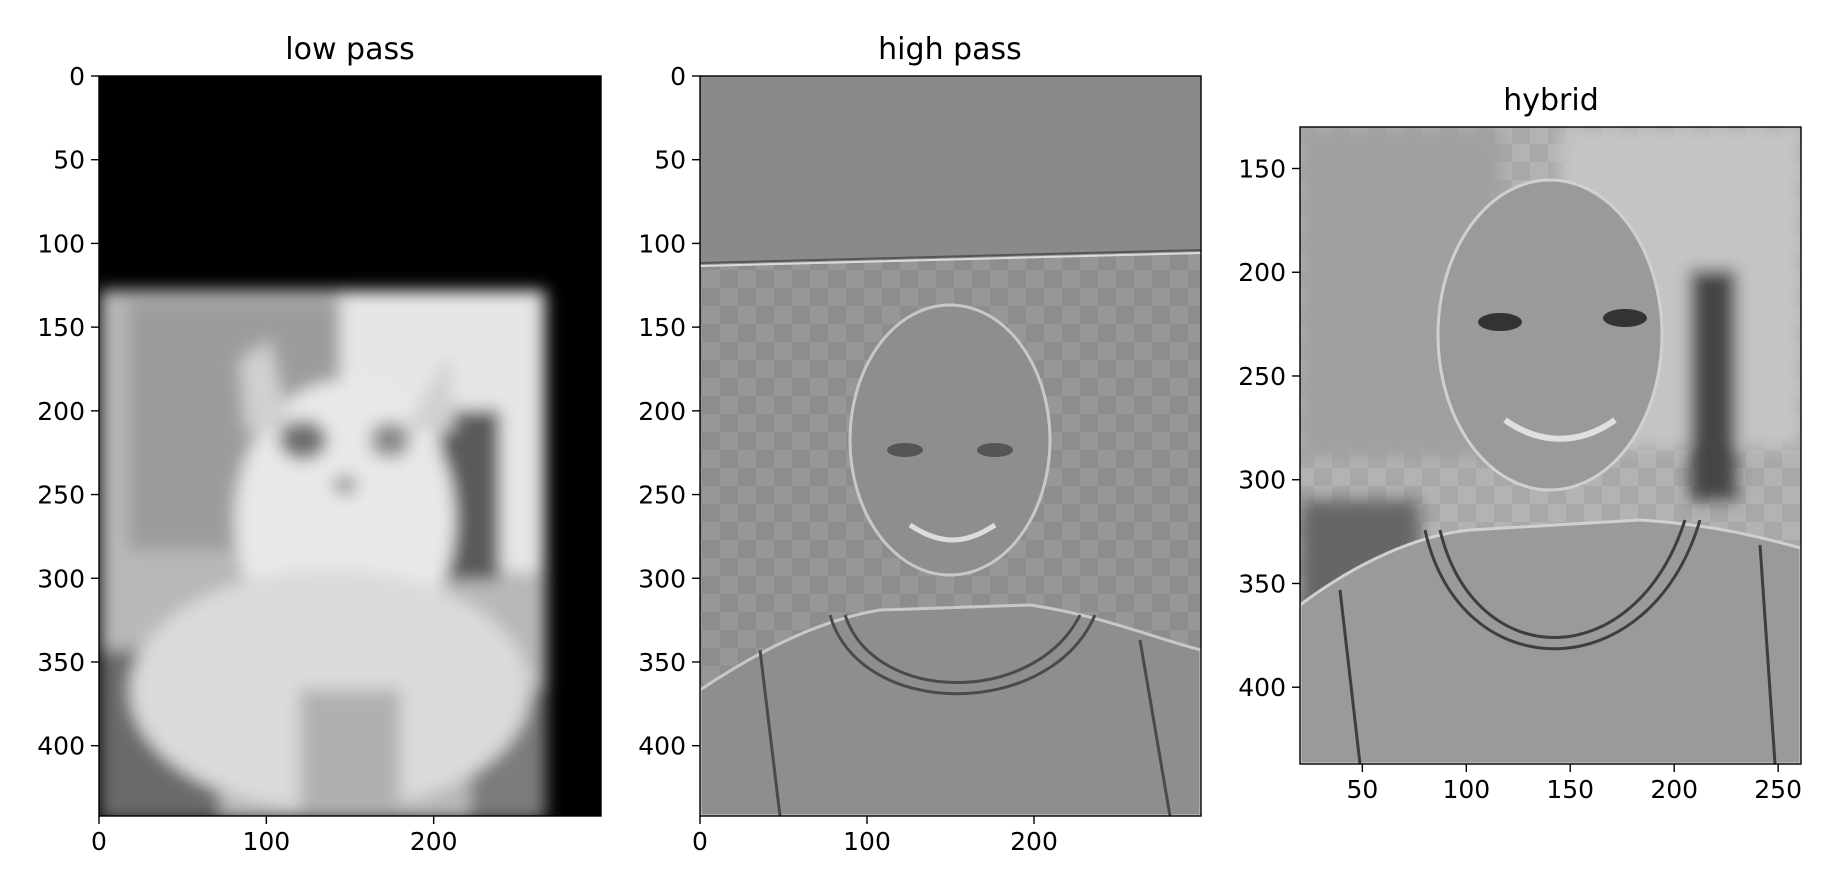 The width and height of the screenshot is (1848, 878). I want to click on x-tick-label: 50, so click(1362, 789).